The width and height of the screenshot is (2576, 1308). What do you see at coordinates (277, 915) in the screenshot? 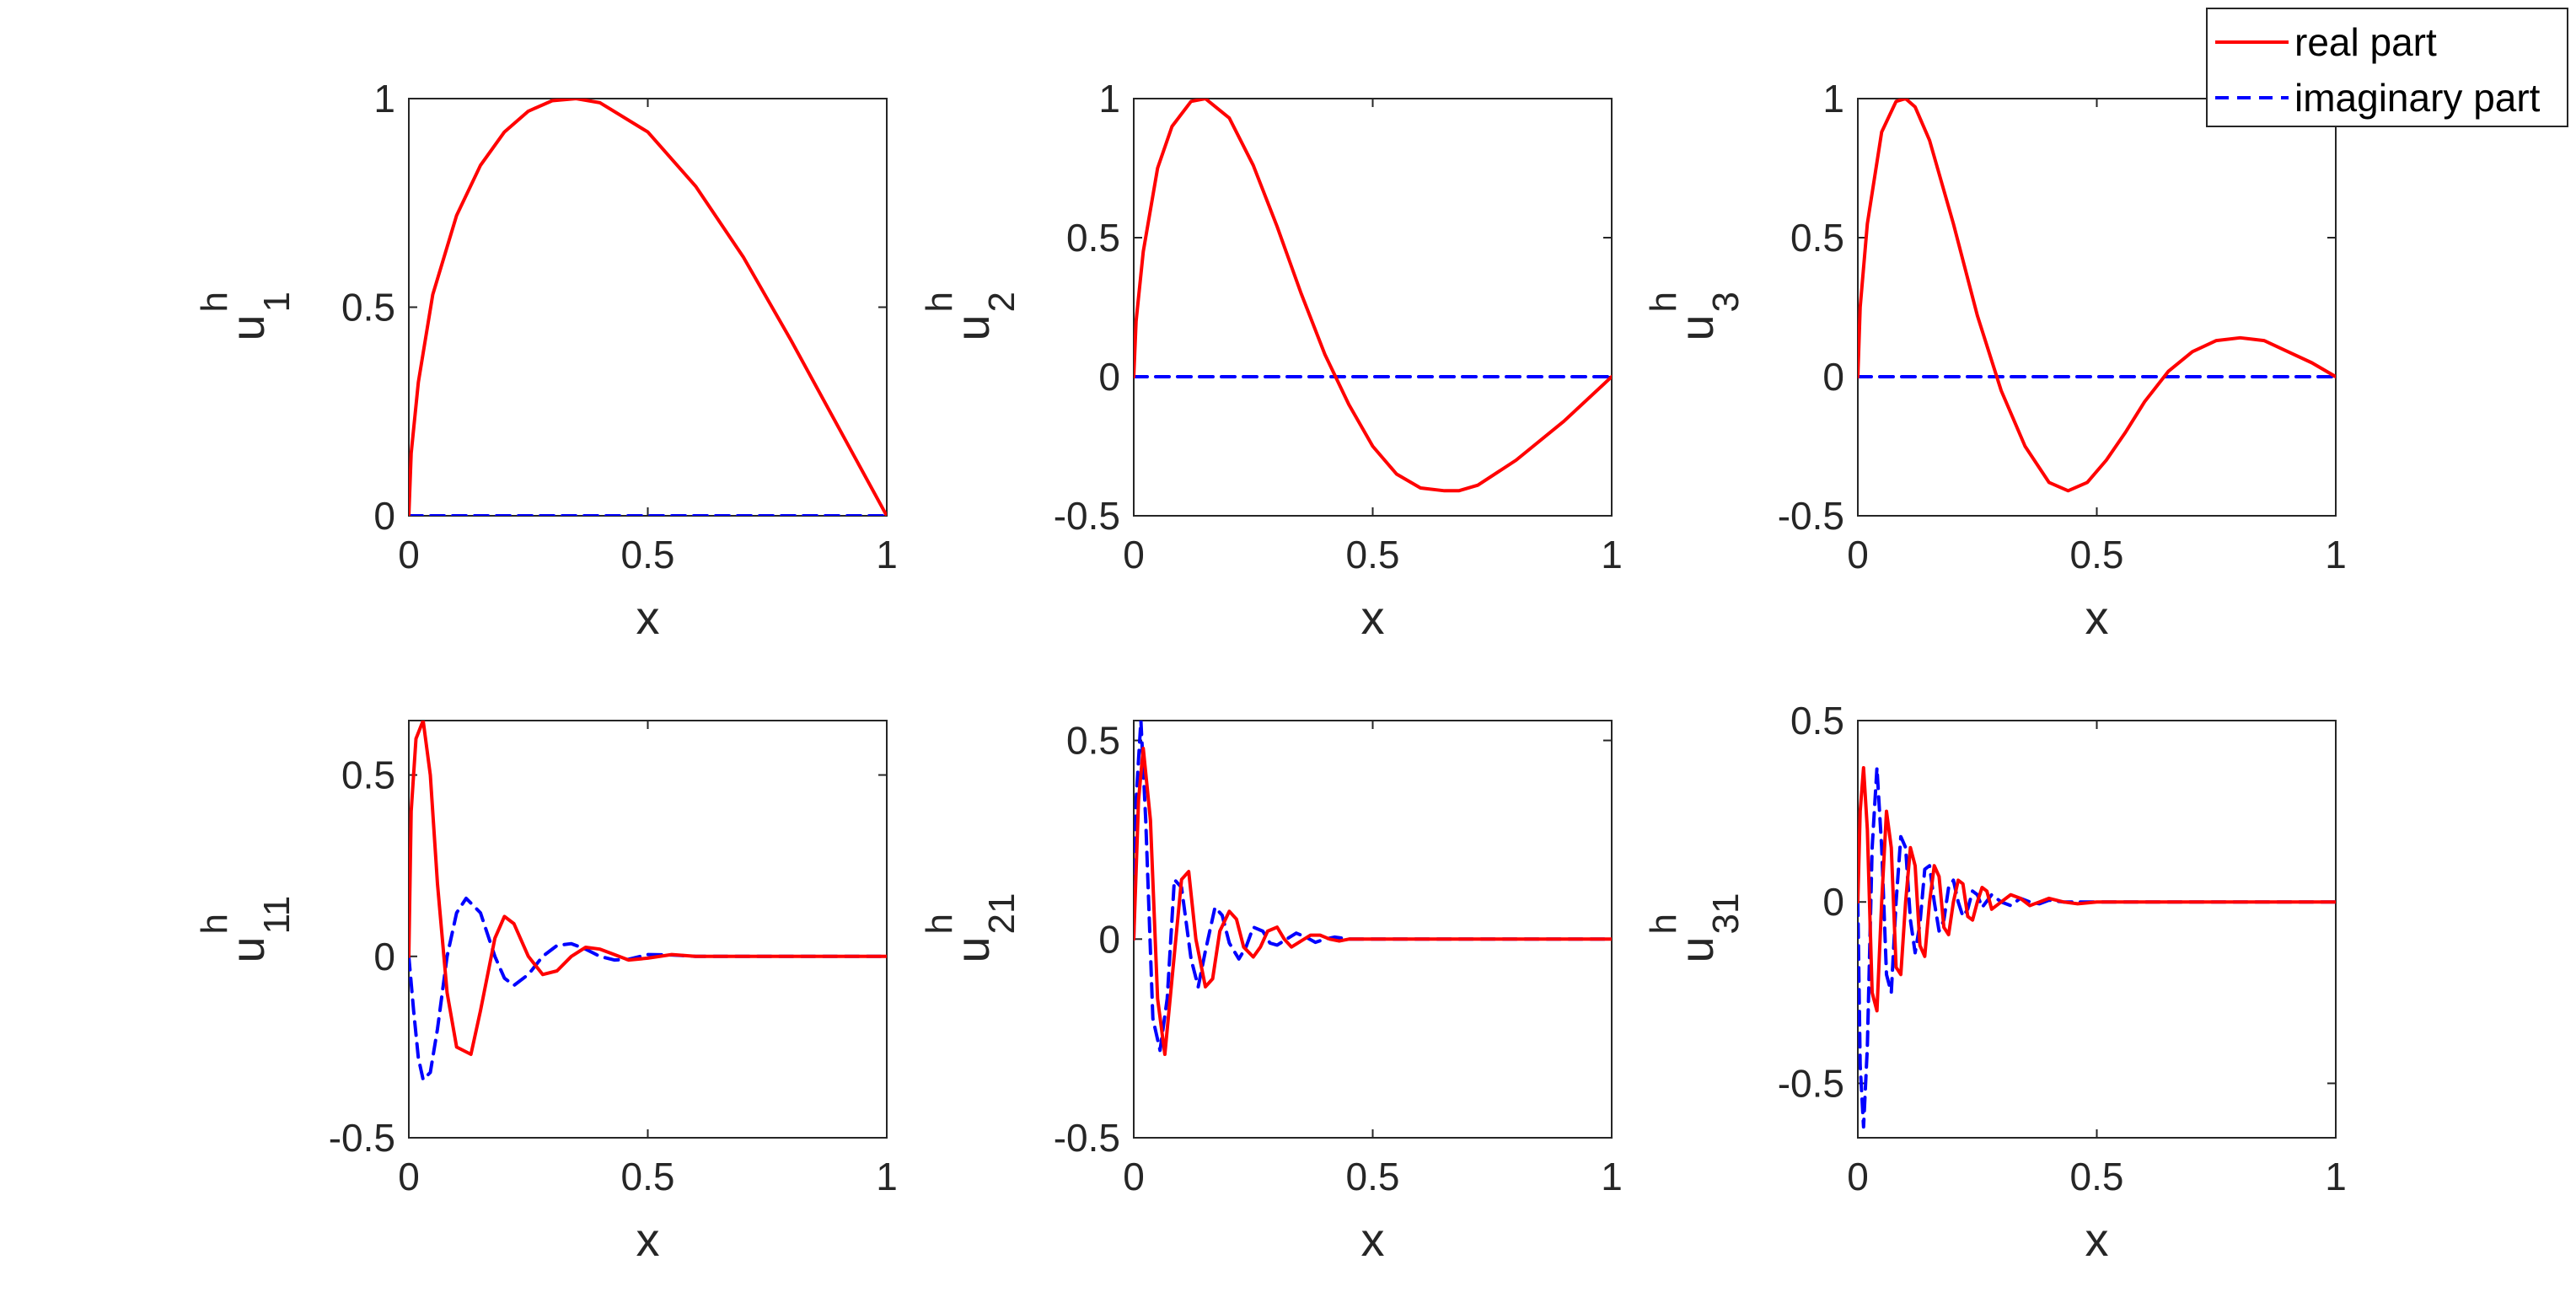
I see `y-axis-label-sub: 11` at bounding box center [277, 915].